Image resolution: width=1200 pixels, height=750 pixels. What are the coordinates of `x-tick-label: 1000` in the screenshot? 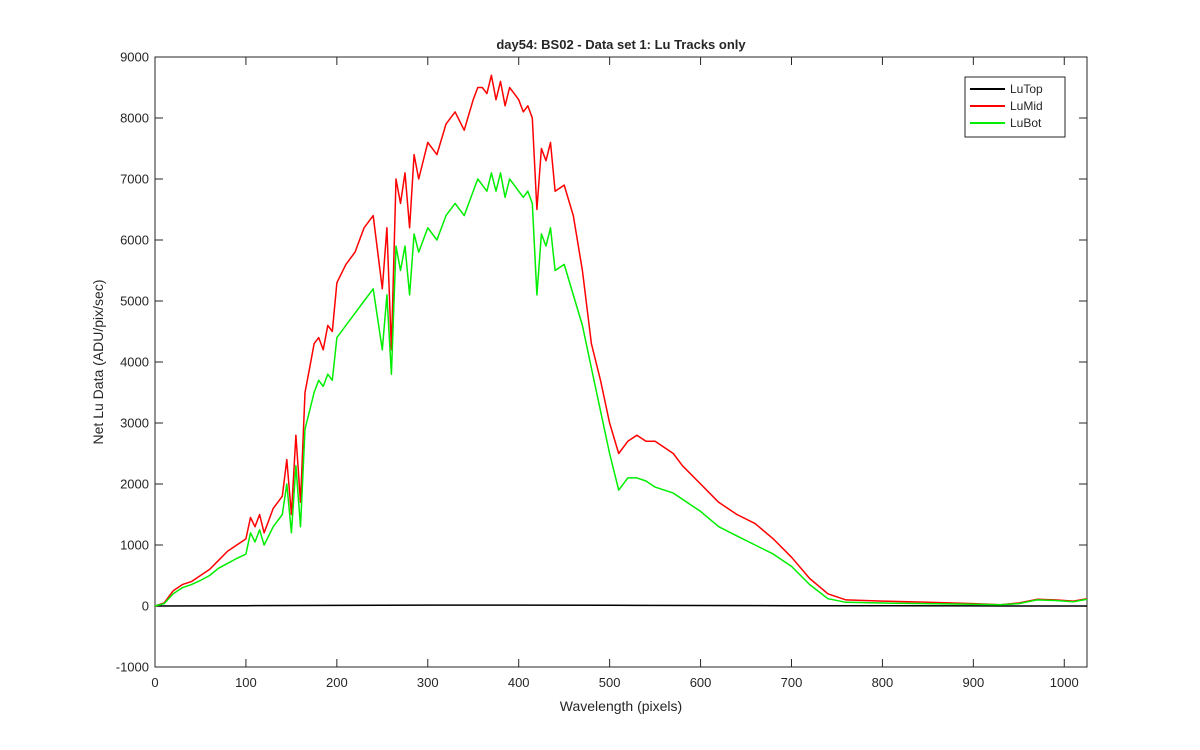 It's located at (1064, 682).